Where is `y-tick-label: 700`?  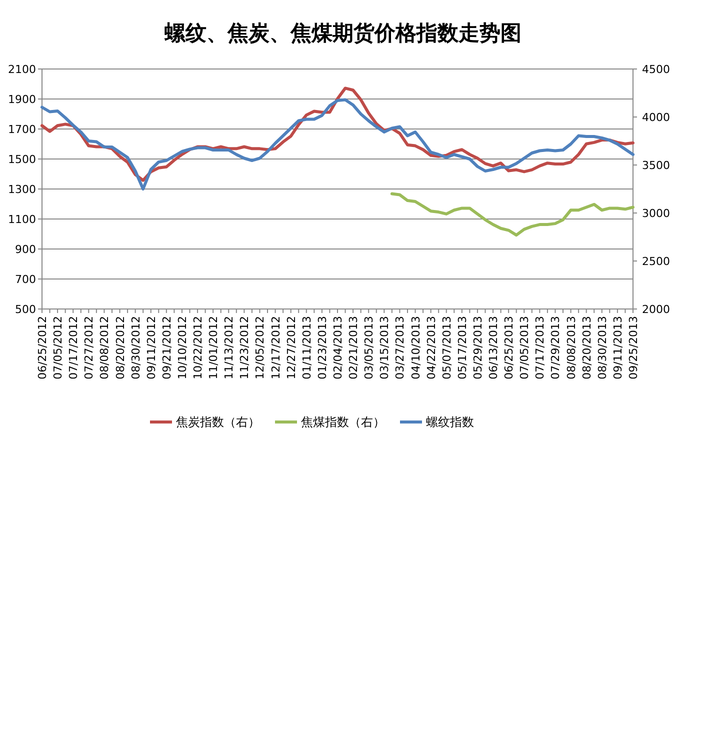
y-tick-label: 700 is located at coordinates (25, 279).